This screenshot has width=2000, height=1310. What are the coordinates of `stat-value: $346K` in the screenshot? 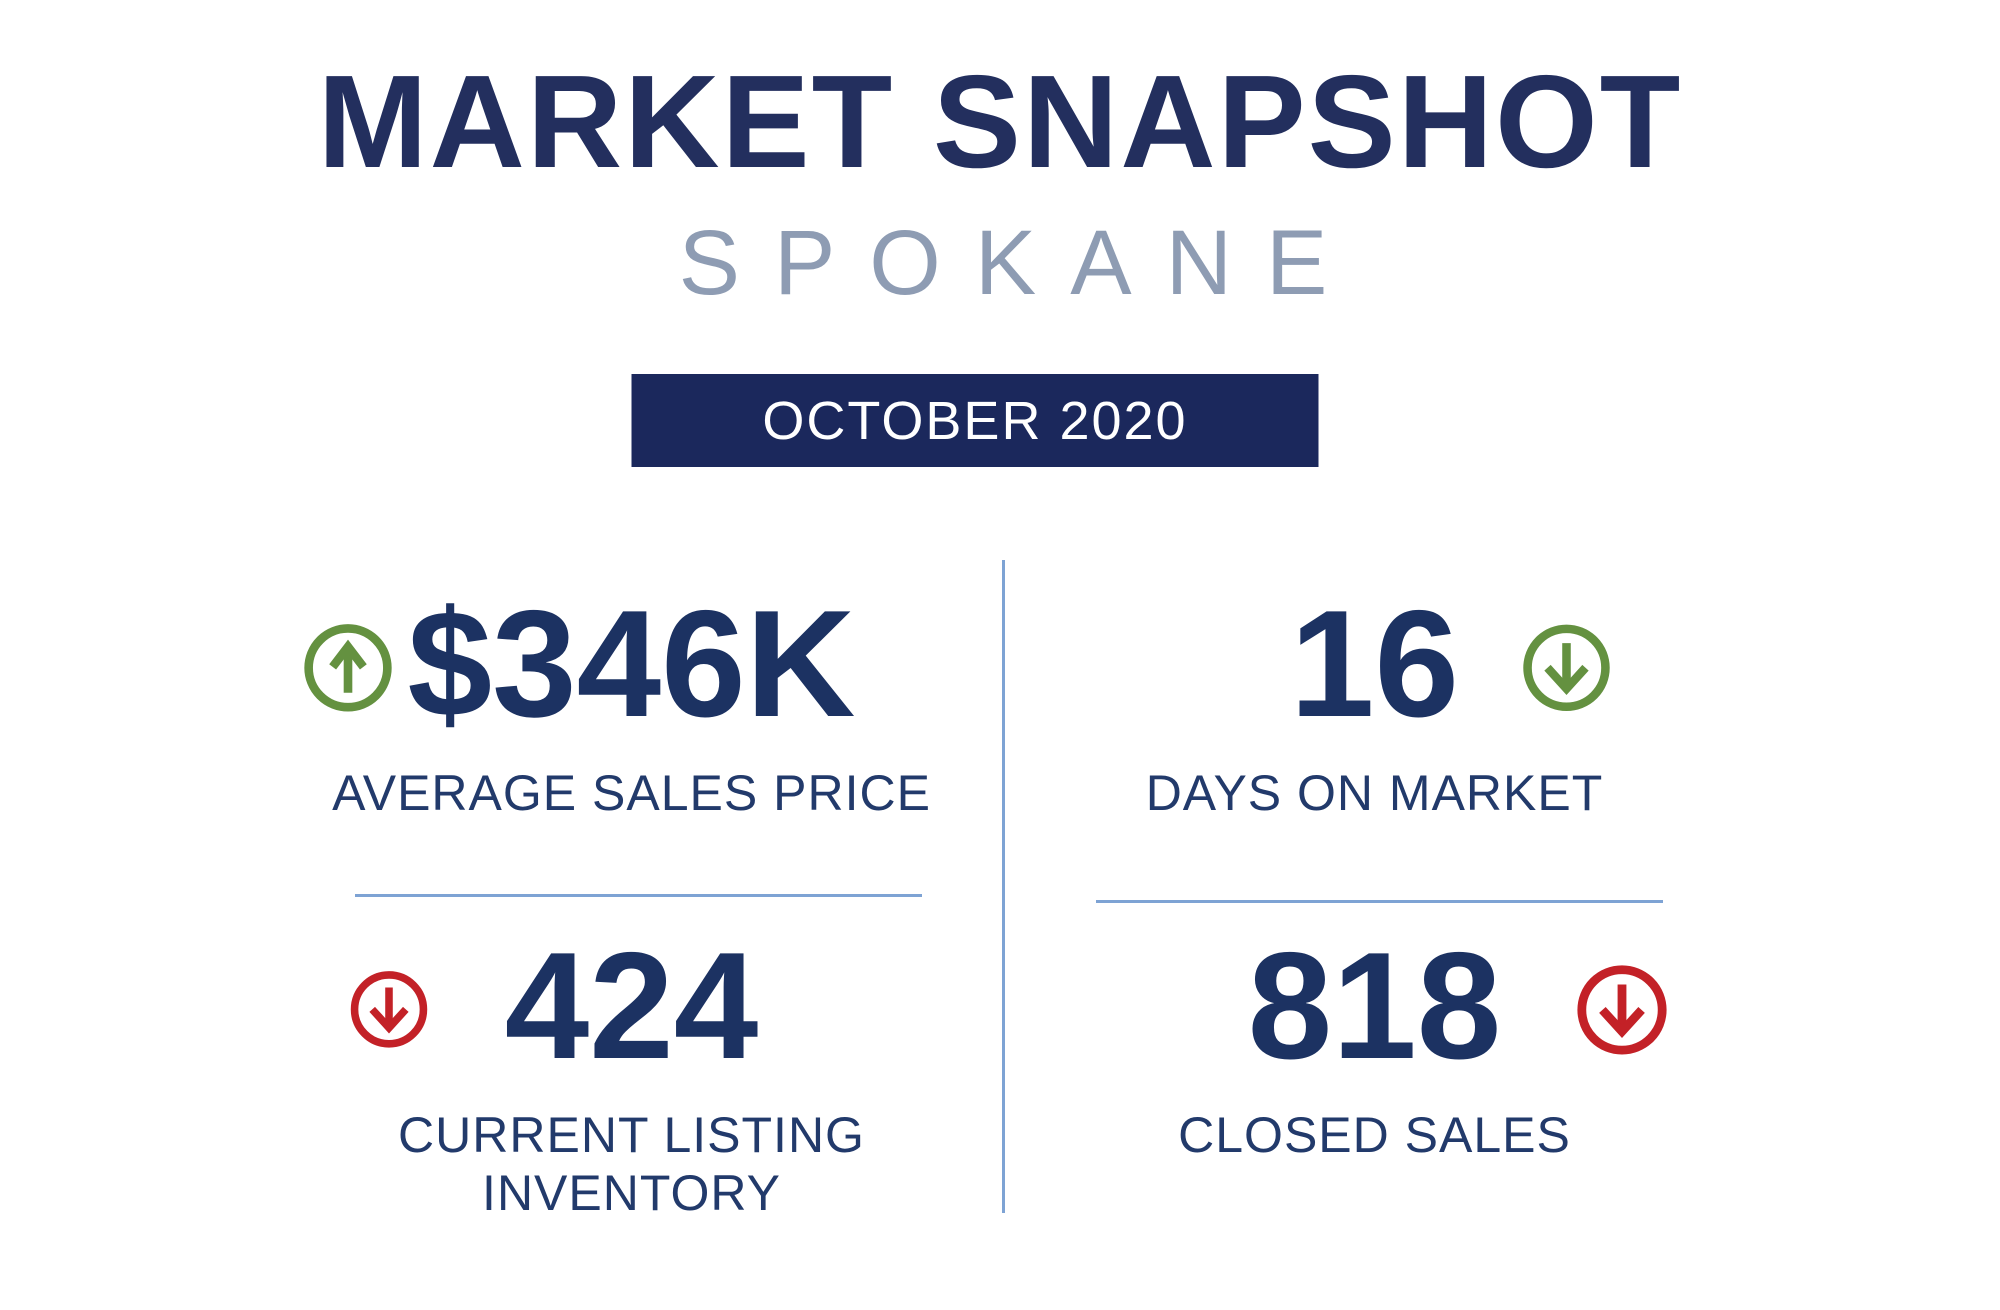 It's located at (631, 664).